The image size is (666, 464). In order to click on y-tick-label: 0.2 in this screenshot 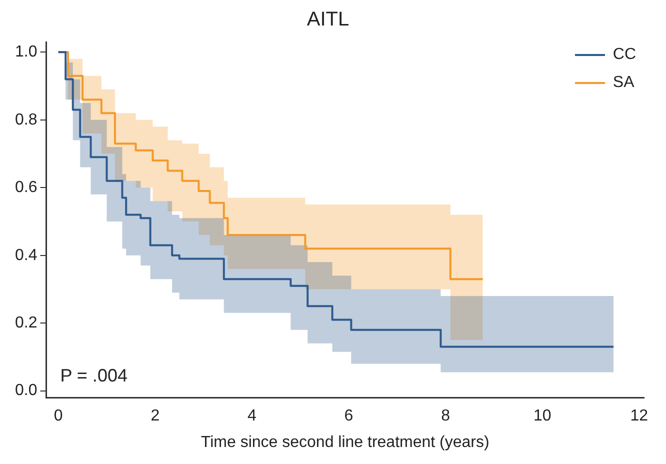, I will do `click(26, 323)`.